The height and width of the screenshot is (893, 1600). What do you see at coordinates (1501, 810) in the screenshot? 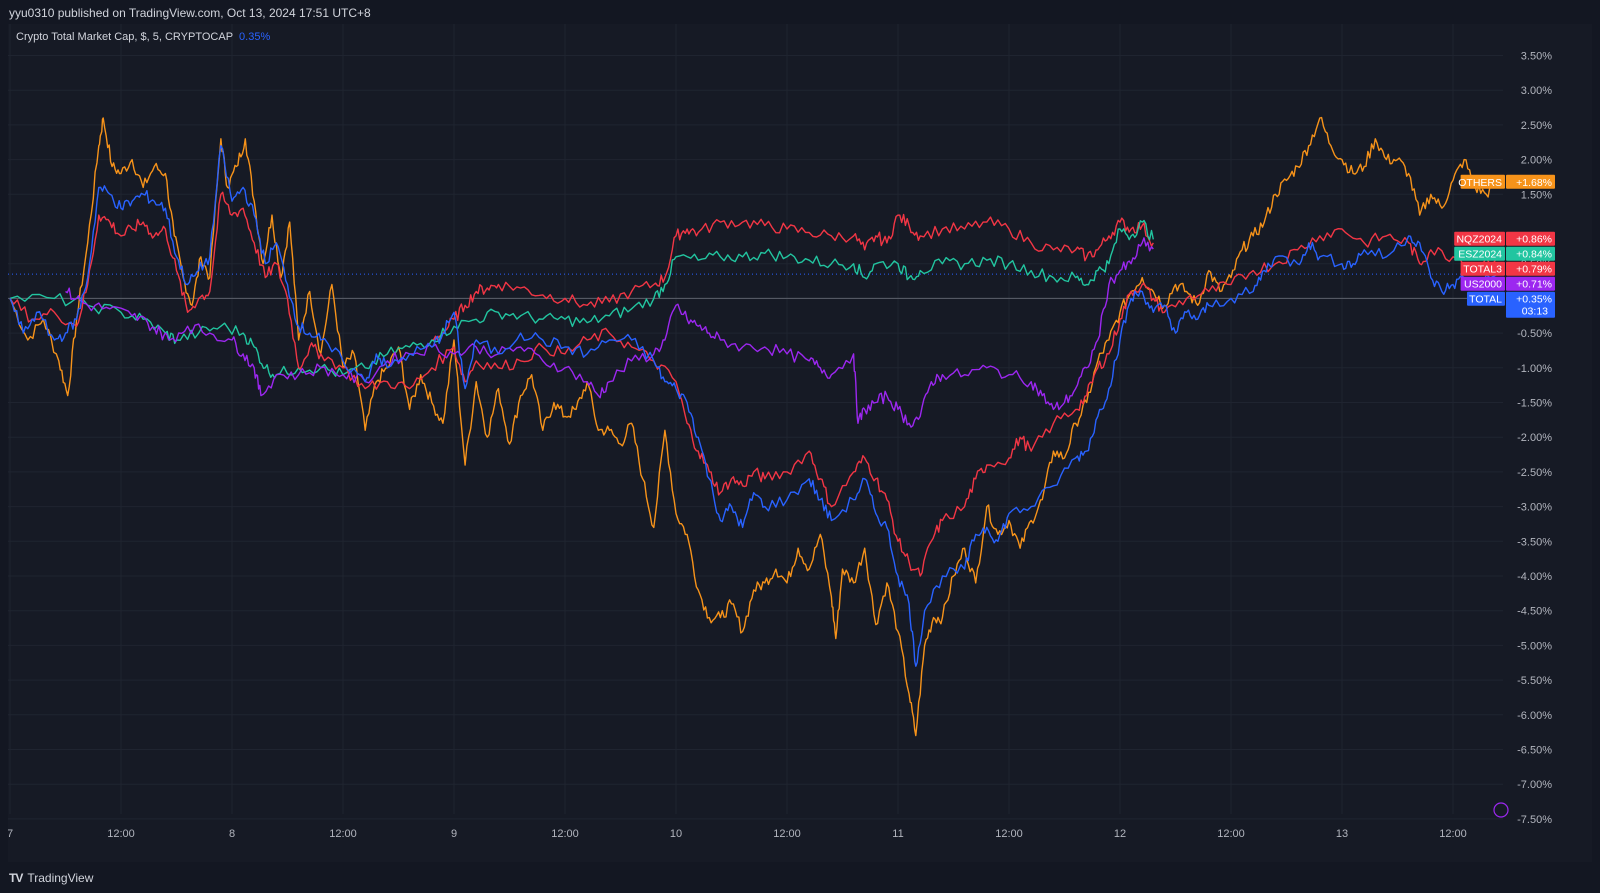
I see `alert-indicator-icon` at bounding box center [1501, 810].